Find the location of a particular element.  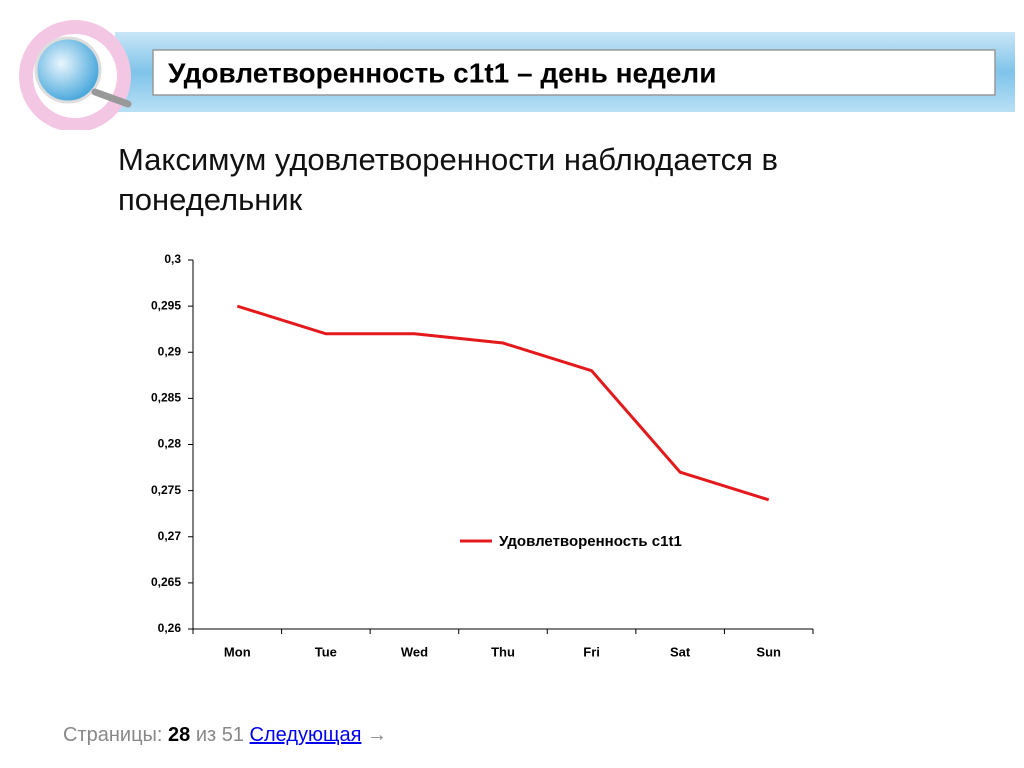

x-tick-label: Wed is located at coordinates (414, 651).